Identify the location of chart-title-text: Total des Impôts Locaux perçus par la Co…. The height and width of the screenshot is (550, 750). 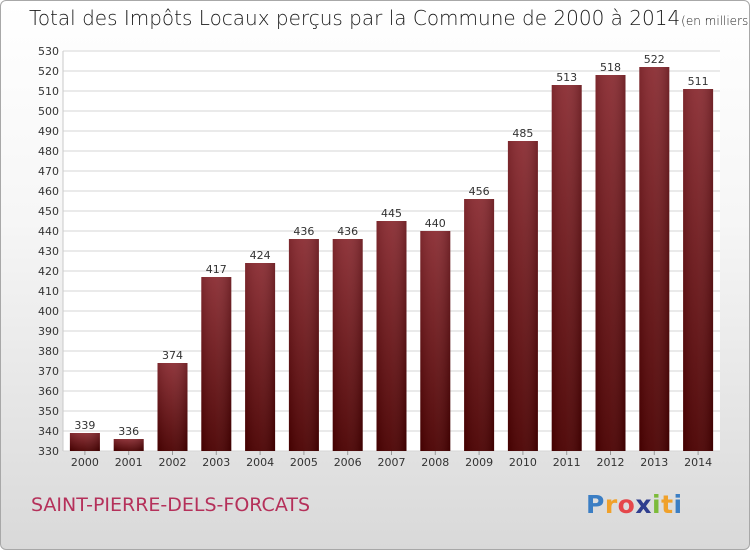
(355, 18).